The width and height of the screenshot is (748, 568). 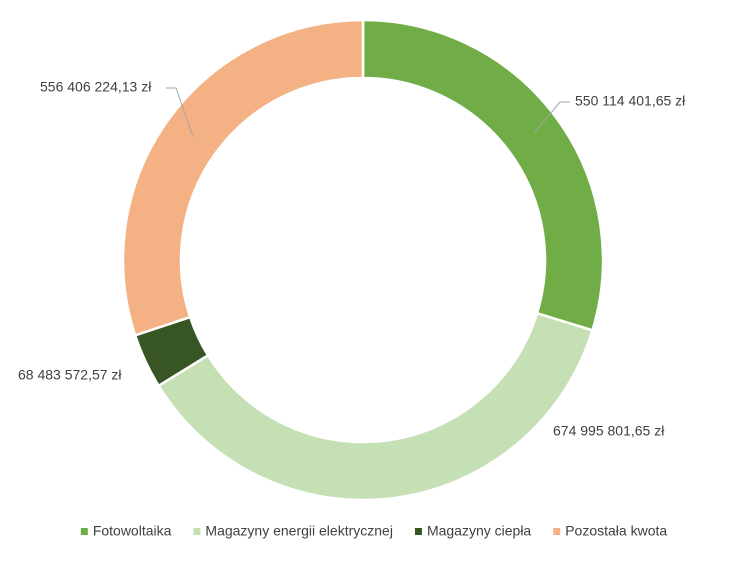 What do you see at coordinates (70, 375) in the screenshot?
I see `data-label: 68 483 572,57 zł` at bounding box center [70, 375].